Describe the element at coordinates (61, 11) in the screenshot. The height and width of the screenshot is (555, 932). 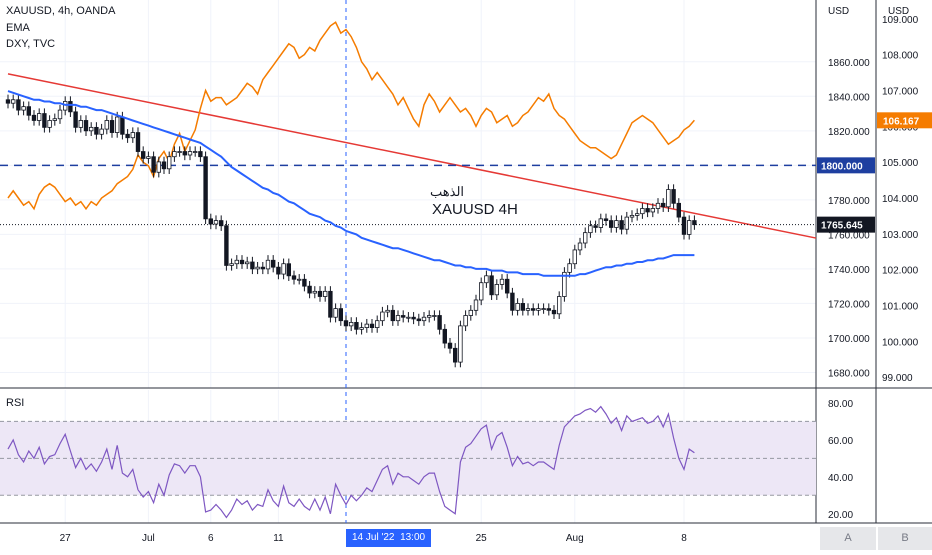
I see `symbol-legend: XAUUSD, 4h, OANDA` at that location.